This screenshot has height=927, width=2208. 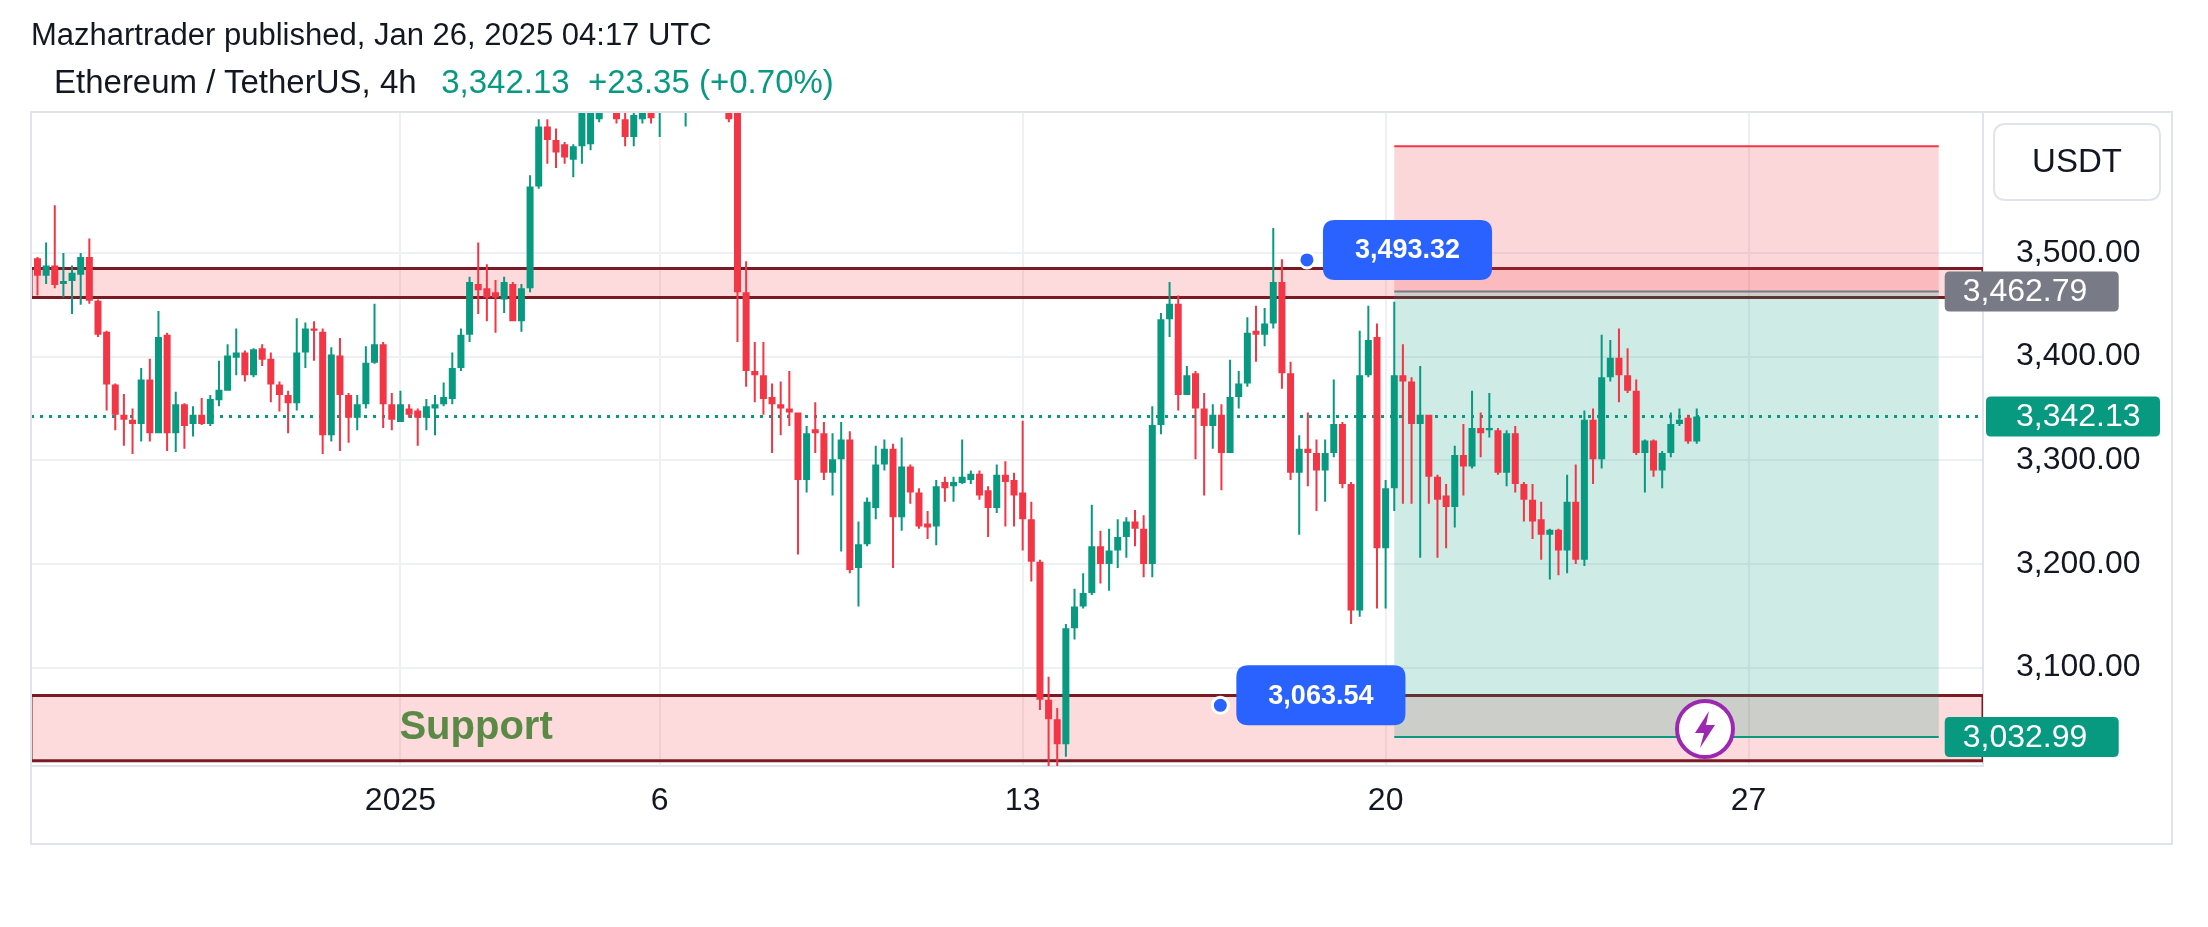 I want to click on y-tick-label: 3,400.00, so click(x=2078, y=354).